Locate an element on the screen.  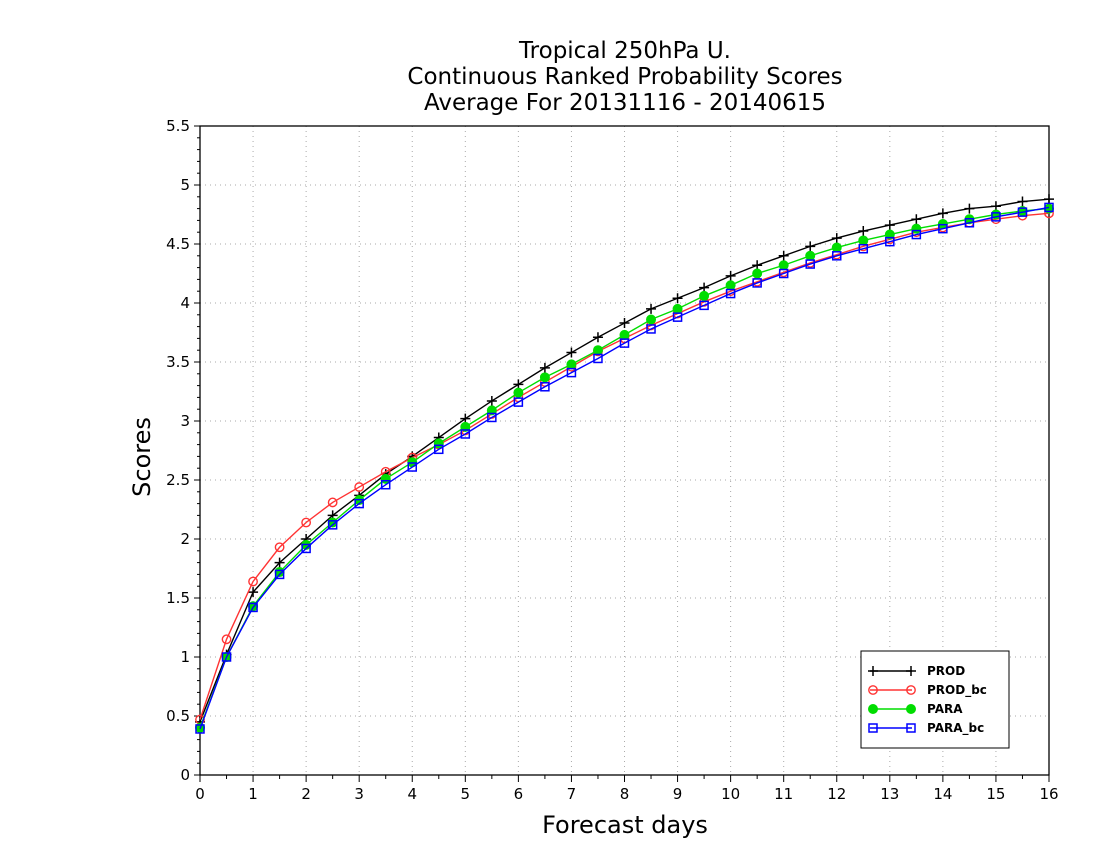
x-tick-label: 10 is located at coordinates (730, 794).